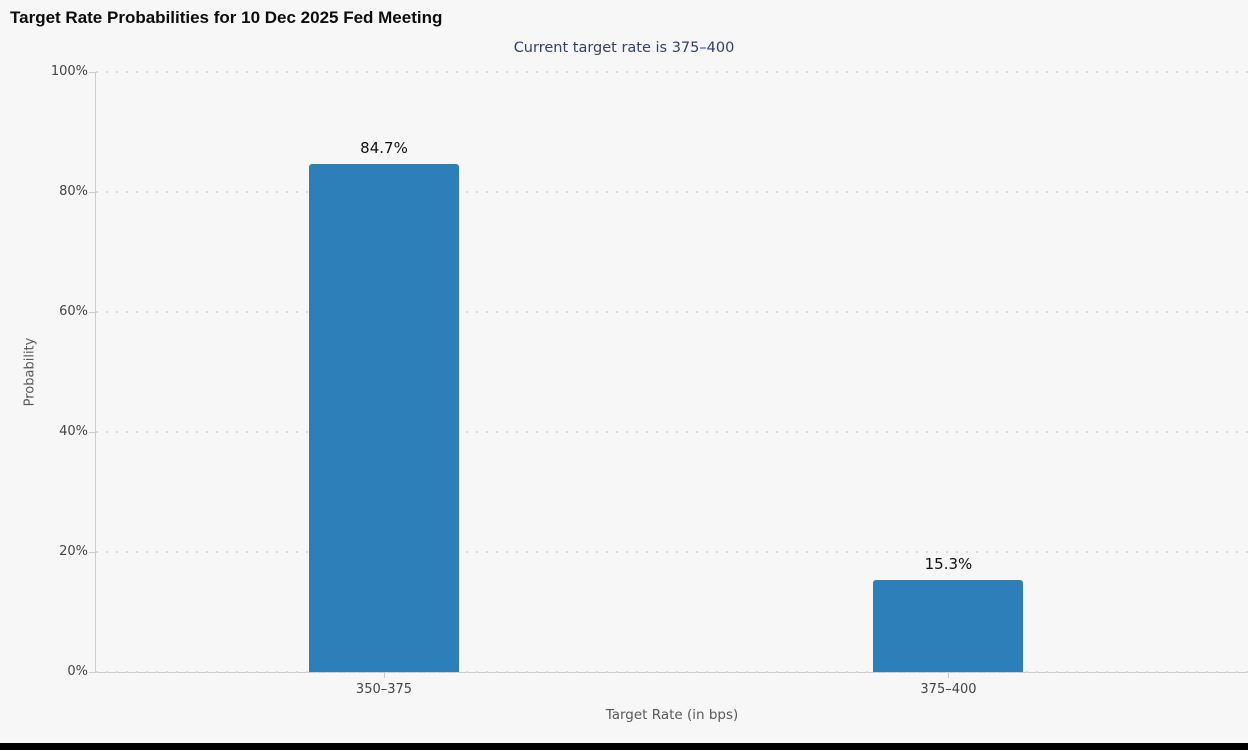 This screenshot has height=750, width=1248. Describe the element at coordinates (92, 192) in the screenshot. I see `y-tick-mark-80%` at that location.